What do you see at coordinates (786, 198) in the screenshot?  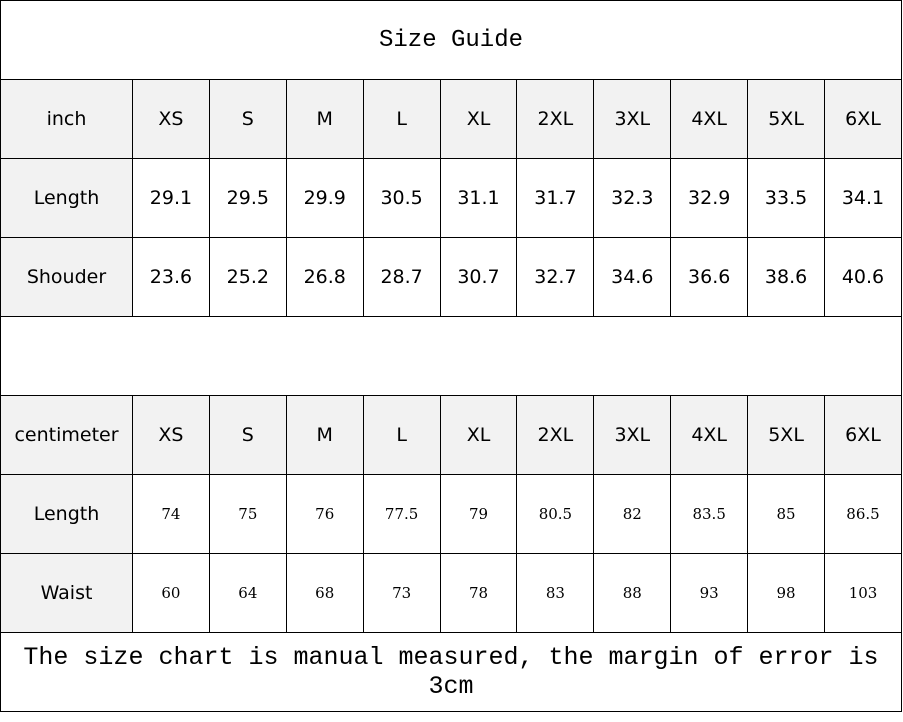 I see `cell-value: 33.5` at bounding box center [786, 198].